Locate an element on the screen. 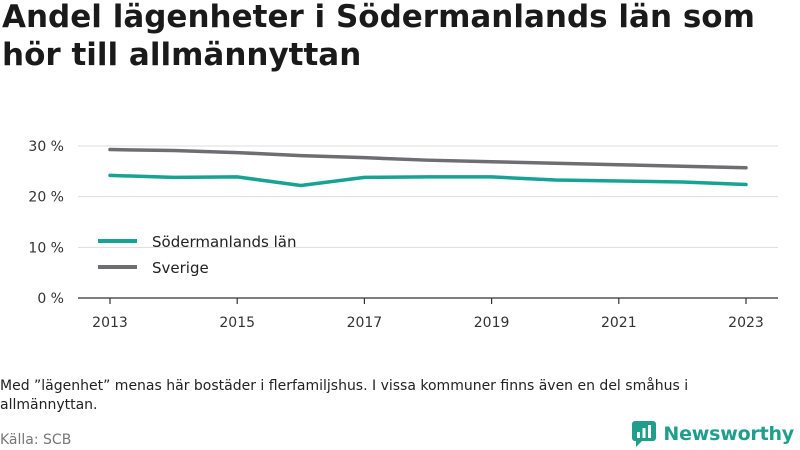 Image resolution: width=800 pixels, height=450 pixels. y-tick-label: 10 % is located at coordinates (46, 248).